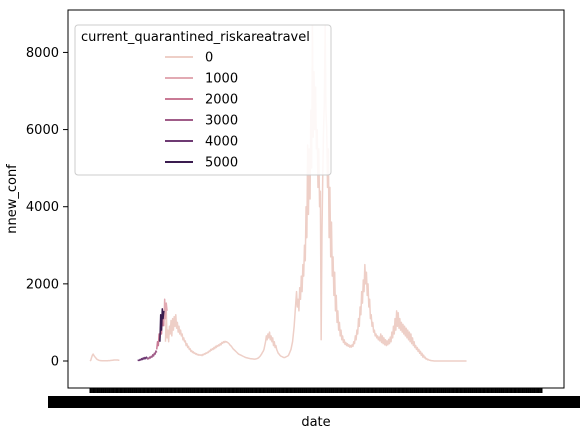  What do you see at coordinates (209, 58) in the screenshot?
I see `legend-label-0: 0` at bounding box center [209, 58].